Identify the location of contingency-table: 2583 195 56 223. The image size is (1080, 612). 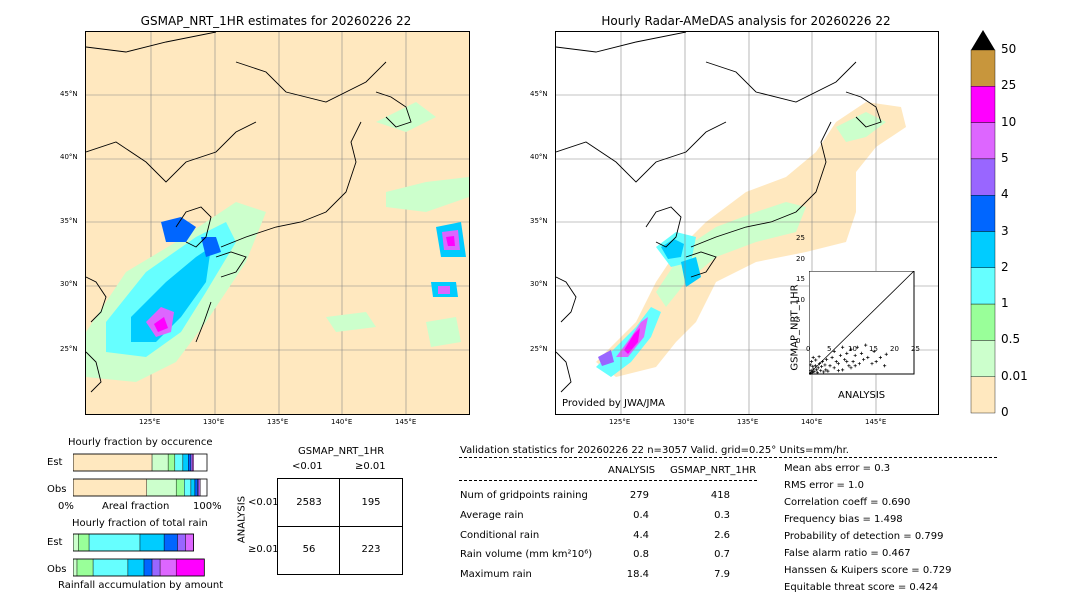
(340, 526).